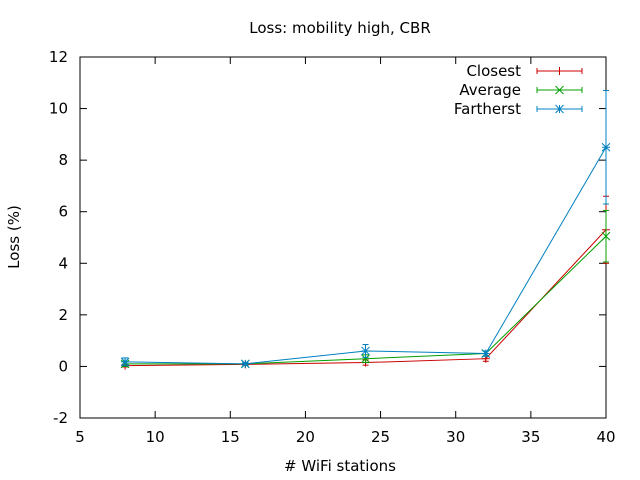 The image size is (640, 480). I want to click on x-tick-label: 10, so click(155, 437).